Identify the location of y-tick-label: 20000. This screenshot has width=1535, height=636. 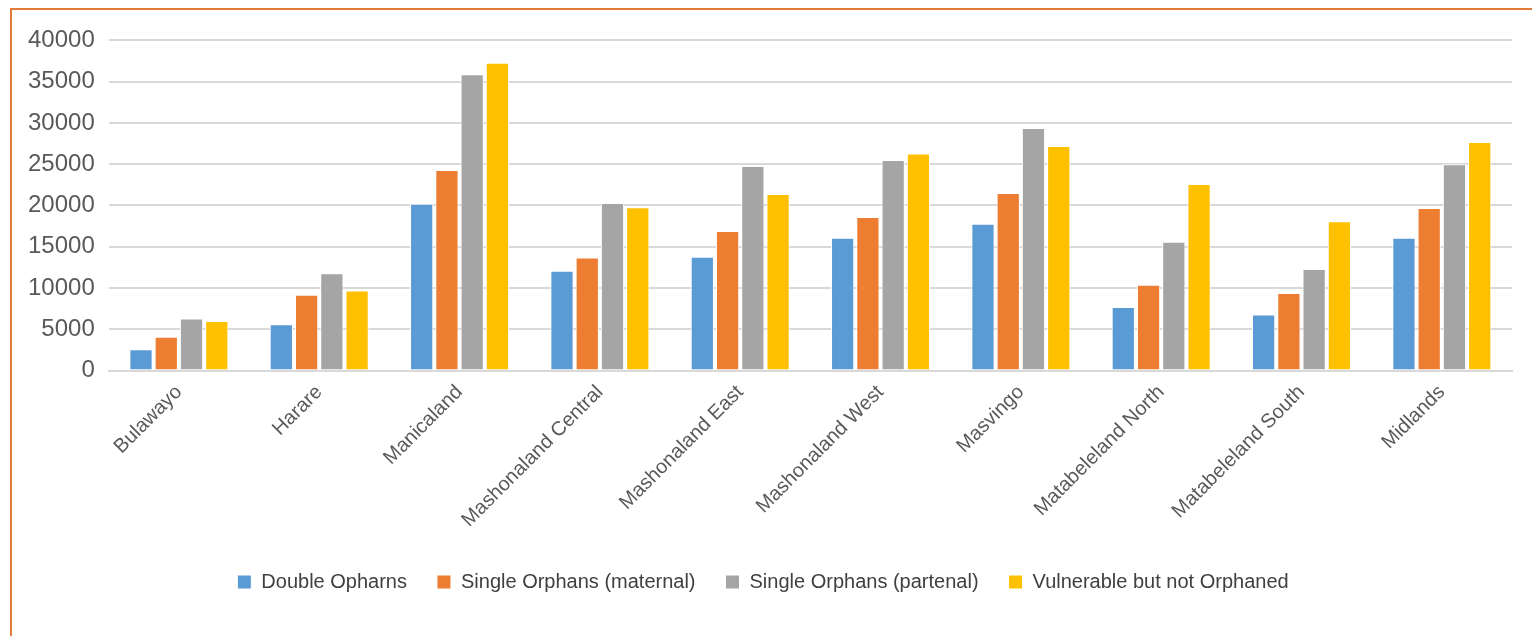
(61, 204).